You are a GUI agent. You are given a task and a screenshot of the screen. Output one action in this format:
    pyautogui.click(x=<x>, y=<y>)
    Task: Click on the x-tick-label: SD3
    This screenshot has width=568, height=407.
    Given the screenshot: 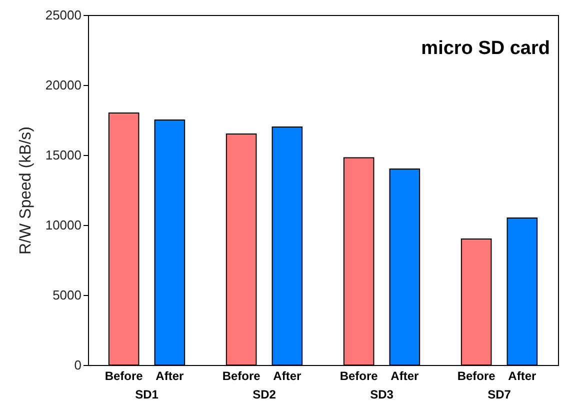 What is the action you would take?
    pyautogui.click(x=382, y=395)
    